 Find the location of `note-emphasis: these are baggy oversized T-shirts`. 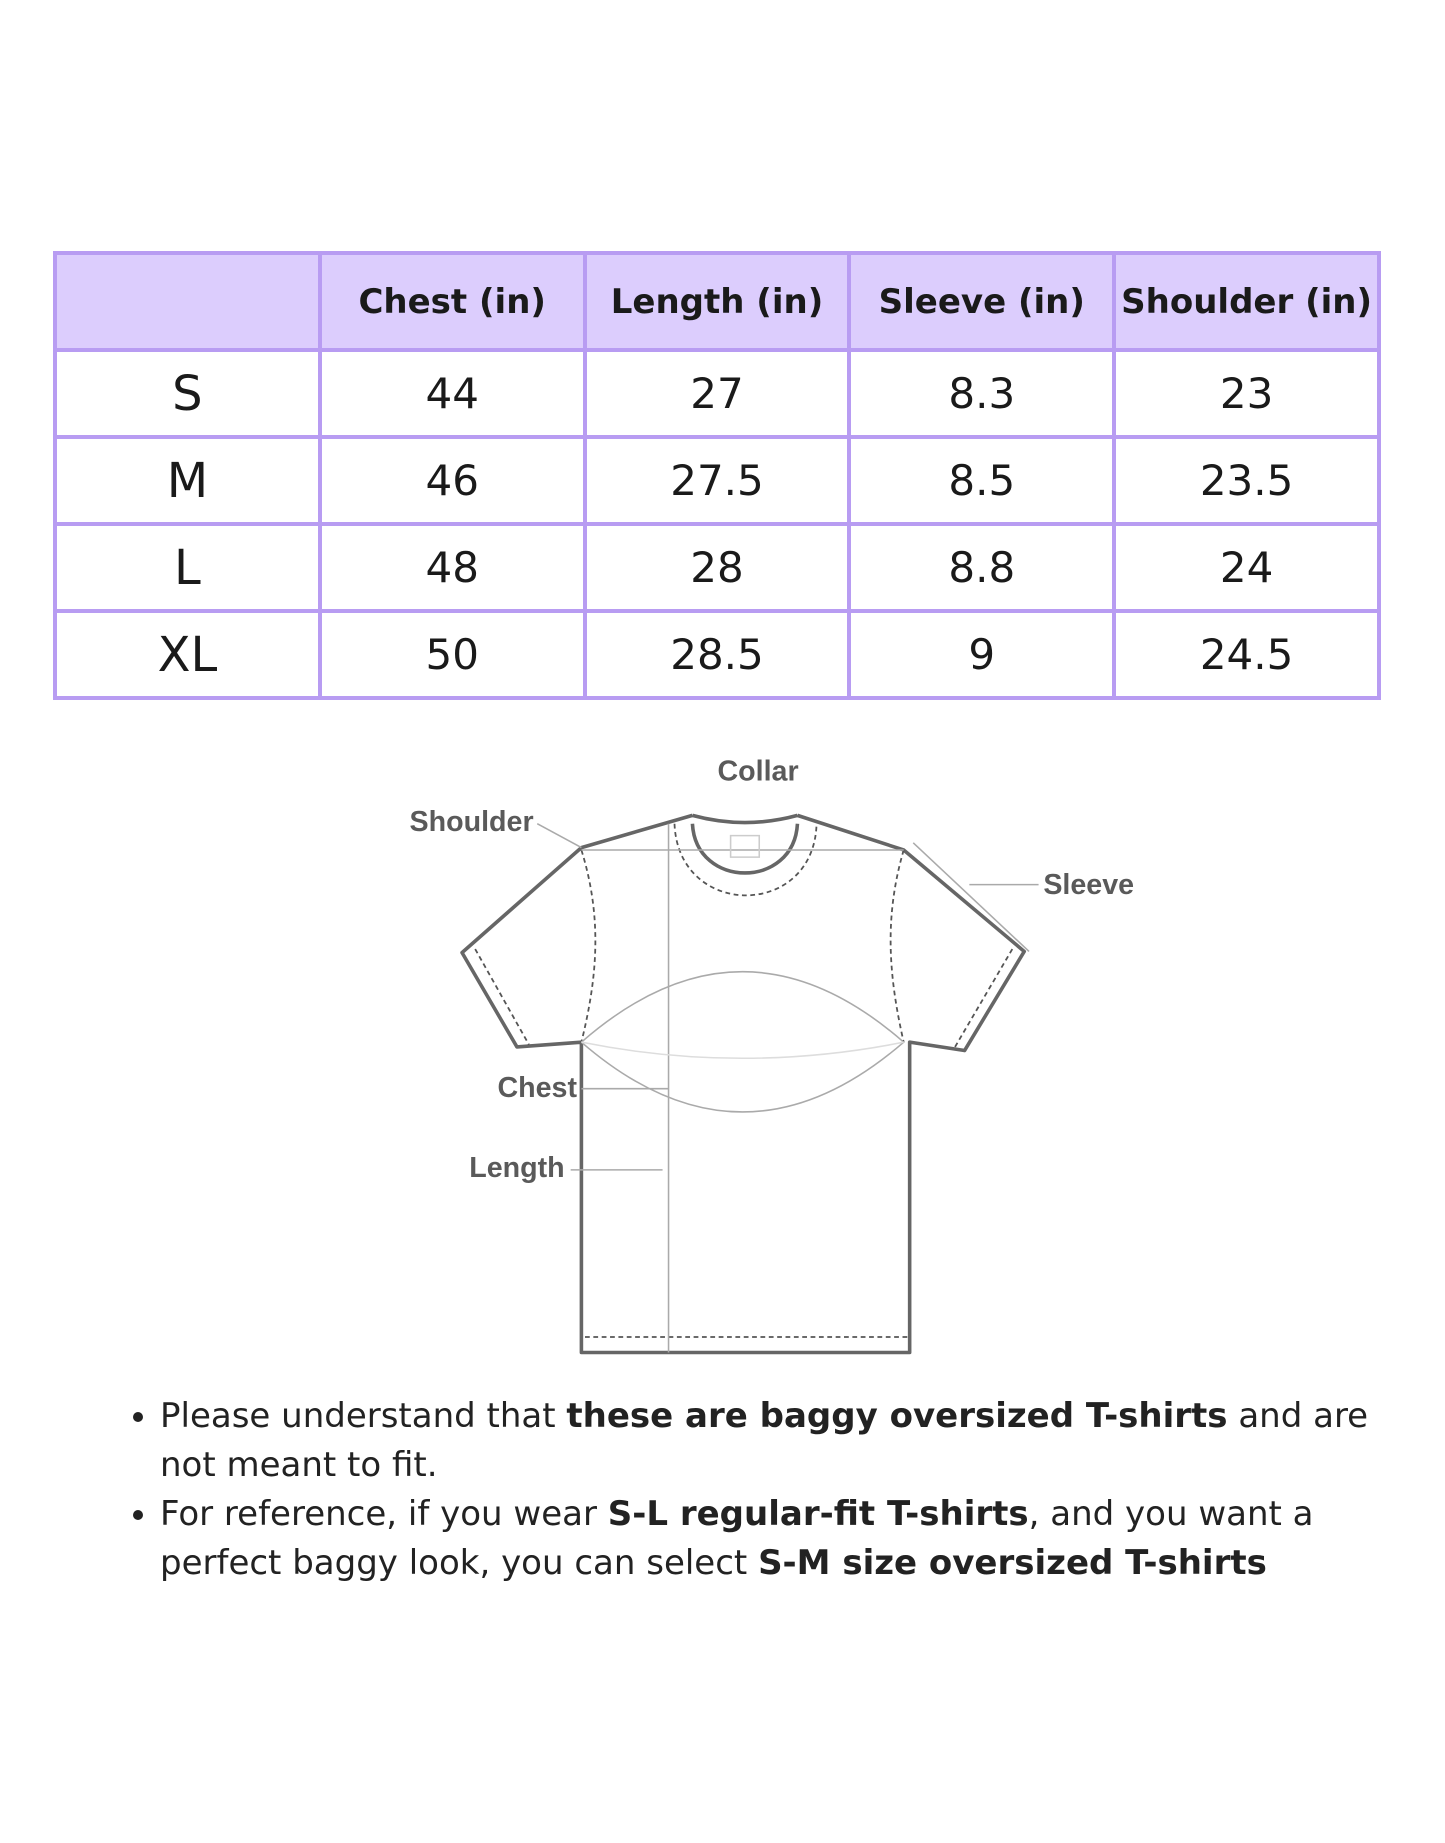

note-emphasis: these are baggy oversized T-shirts is located at coordinates (897, 1416).